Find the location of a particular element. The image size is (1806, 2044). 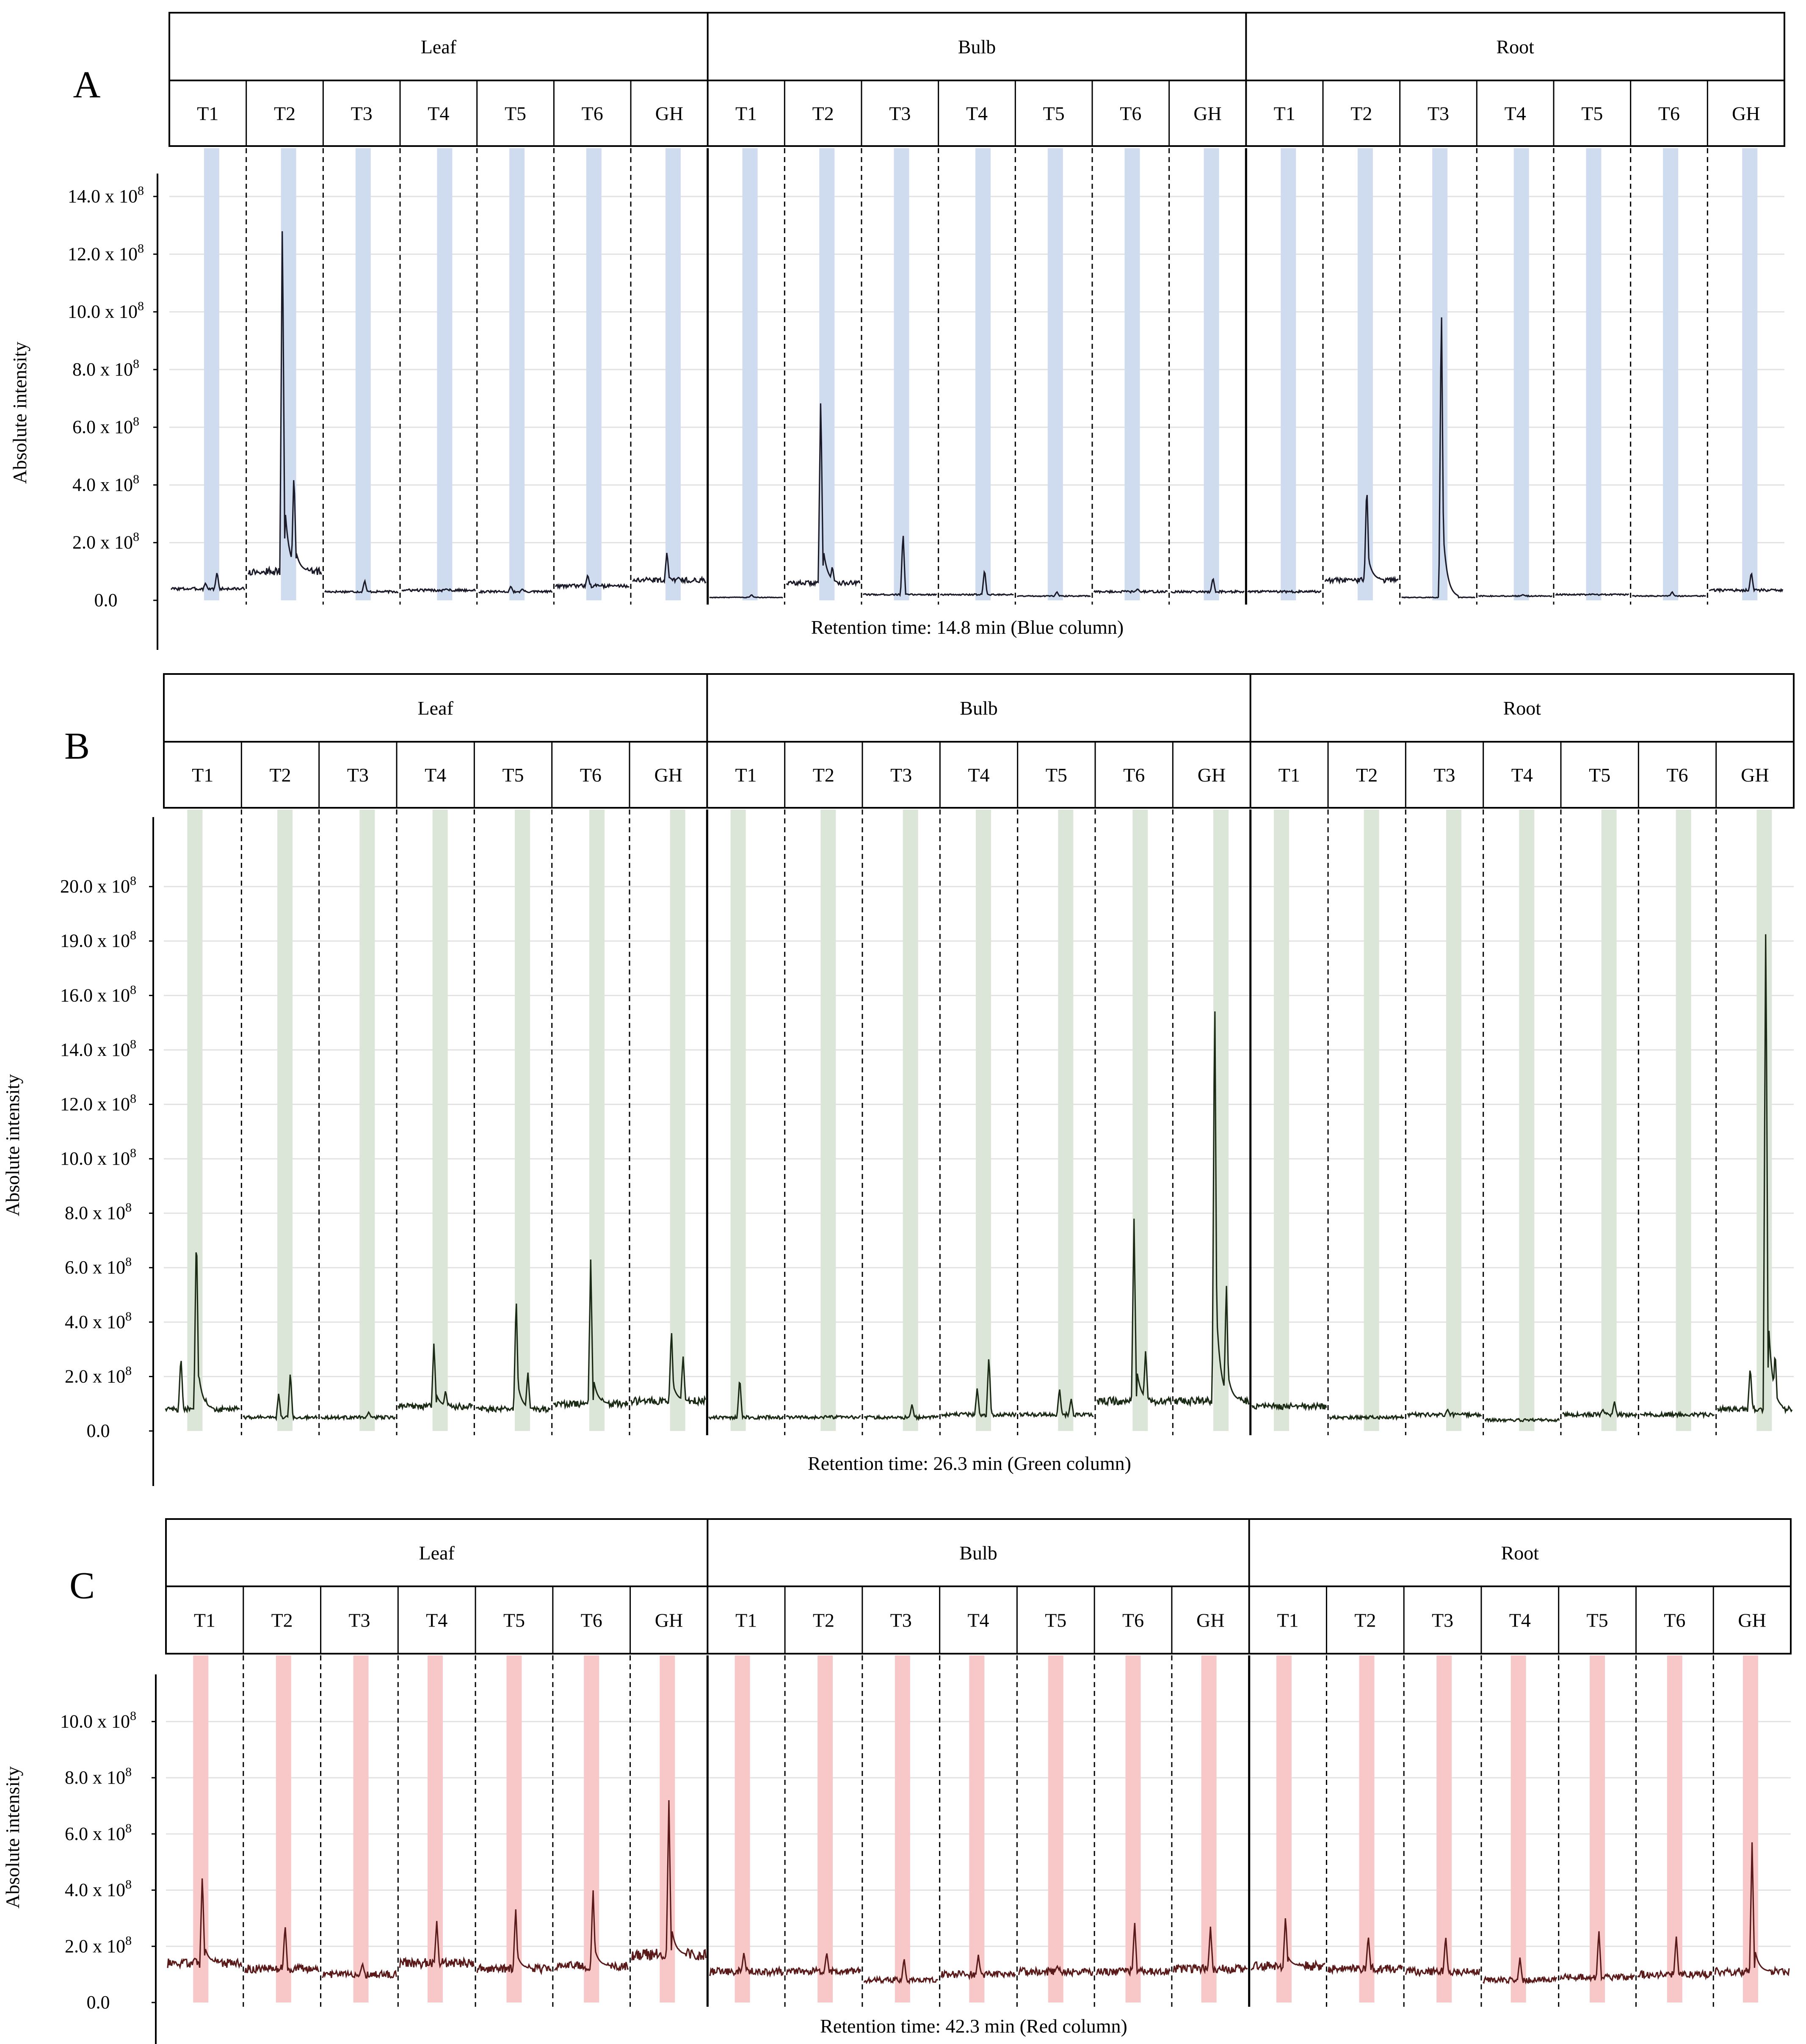

organ-header: Bulb is located at coordinates (978, 708).